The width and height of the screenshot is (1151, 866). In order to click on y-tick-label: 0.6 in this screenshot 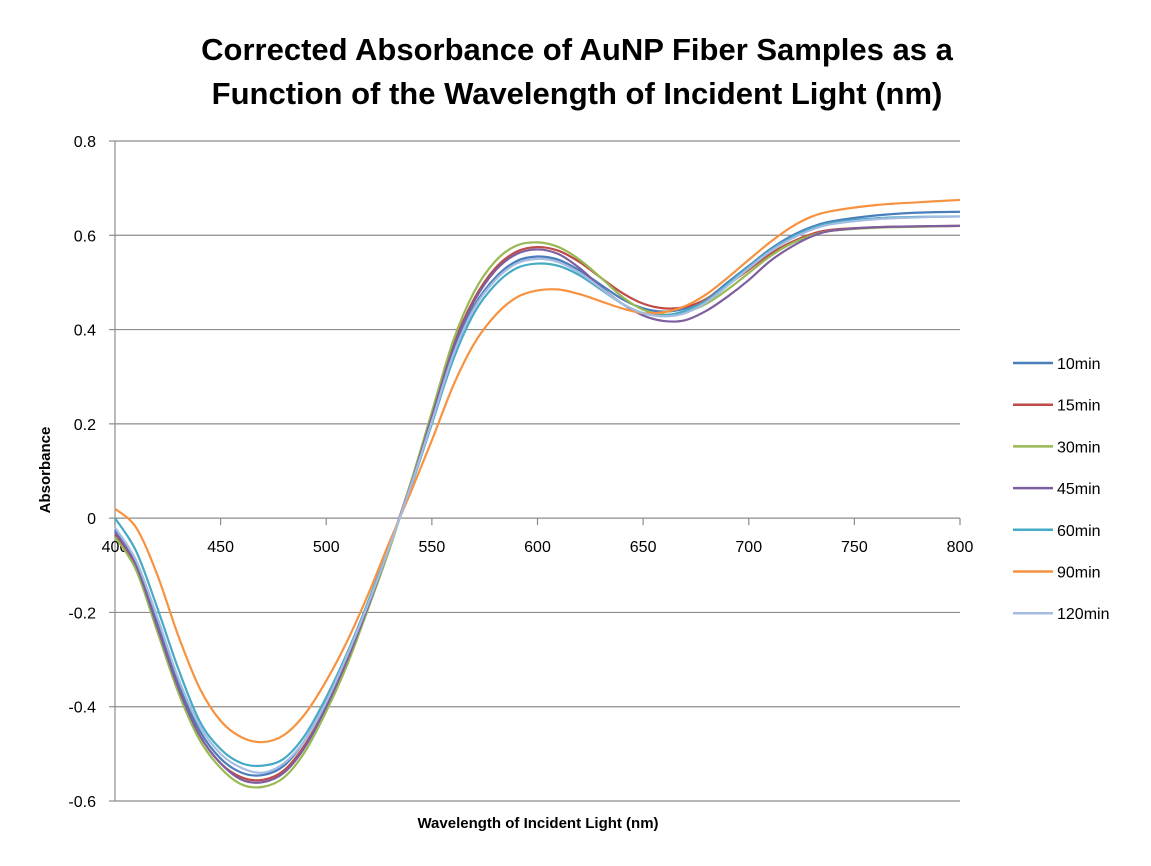, I will do `click(85, 236)`.